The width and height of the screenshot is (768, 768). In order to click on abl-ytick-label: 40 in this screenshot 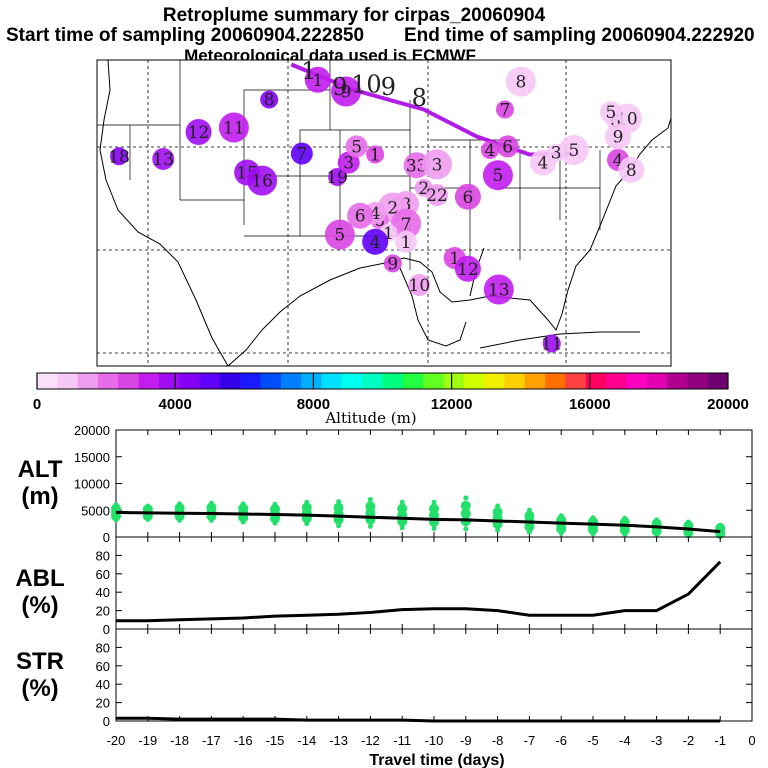, I will do `click(103, 592)`.